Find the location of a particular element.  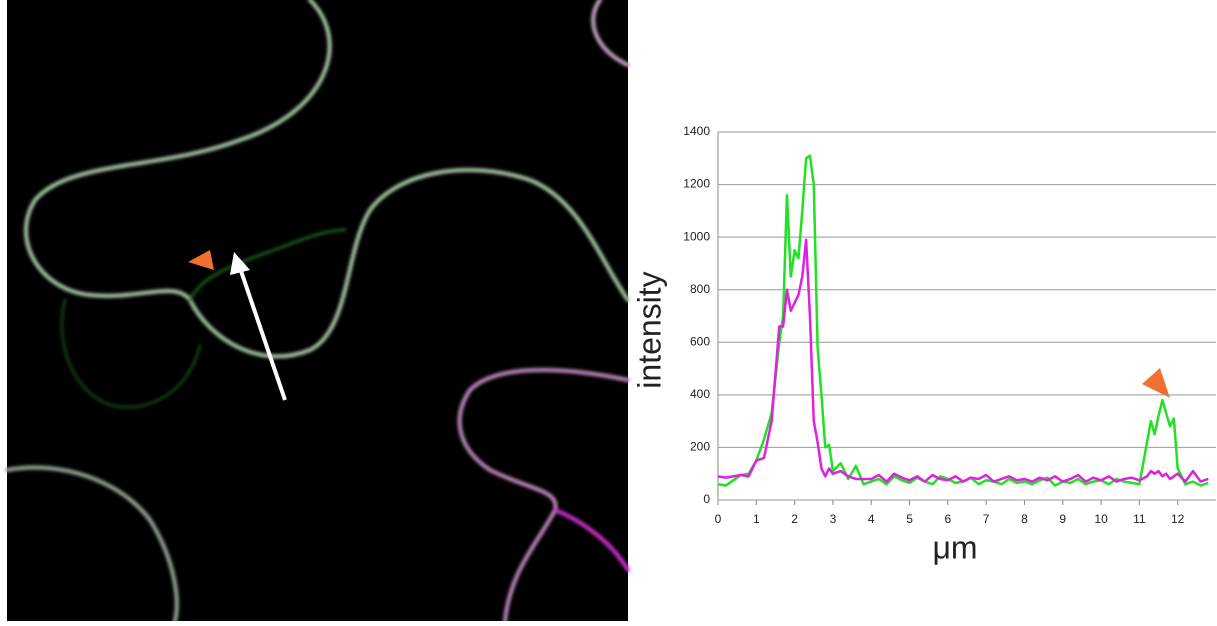

x-tick-label: 7 is located at coordinates (986, 519).